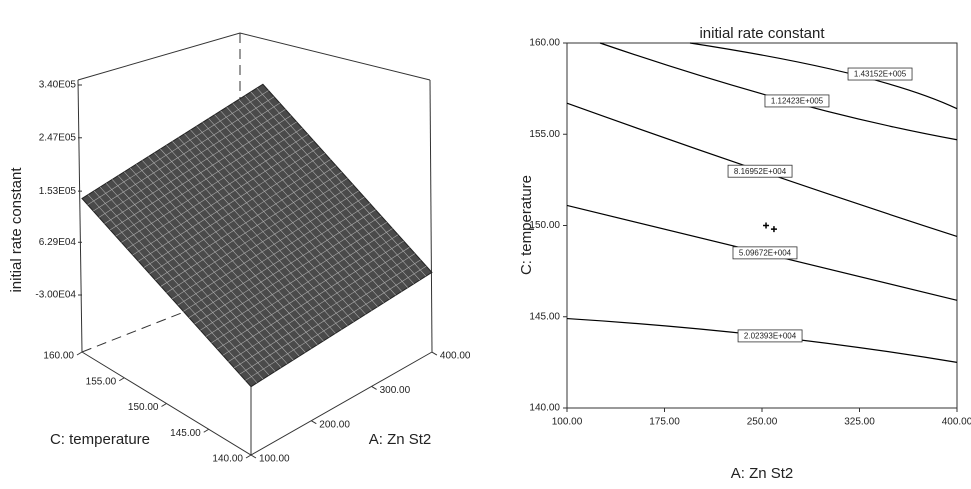  I want to click on contour-label: 2.02393E+004, so click(770, 336).